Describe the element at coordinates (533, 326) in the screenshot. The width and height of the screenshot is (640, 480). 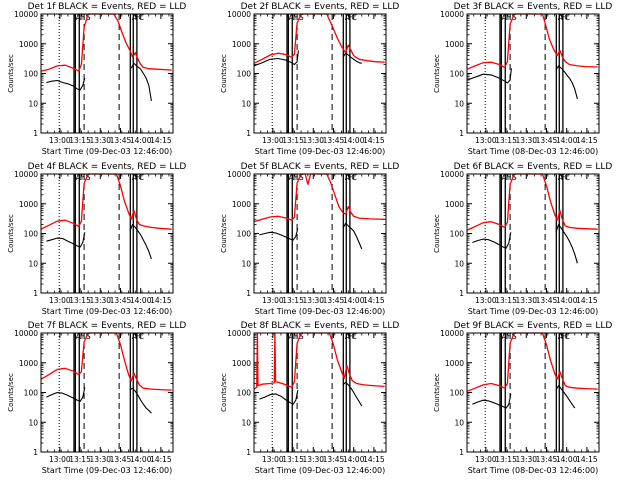
I see `panel-title: Det 9f BLACK = Events, RED = LLD` at that location.